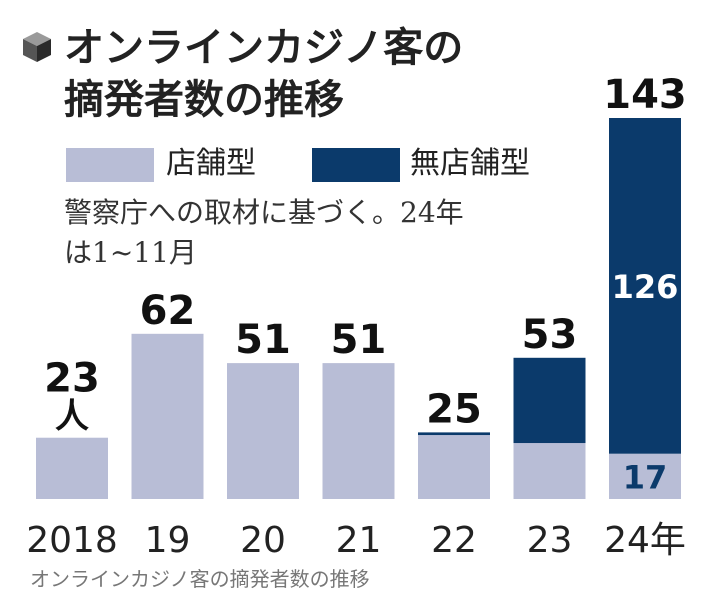  What do you see at coordinates (264, 48) in the screenshot?
I see `chart-title-line1: オンラインカジノ客の` at bounding box center [264, 48].